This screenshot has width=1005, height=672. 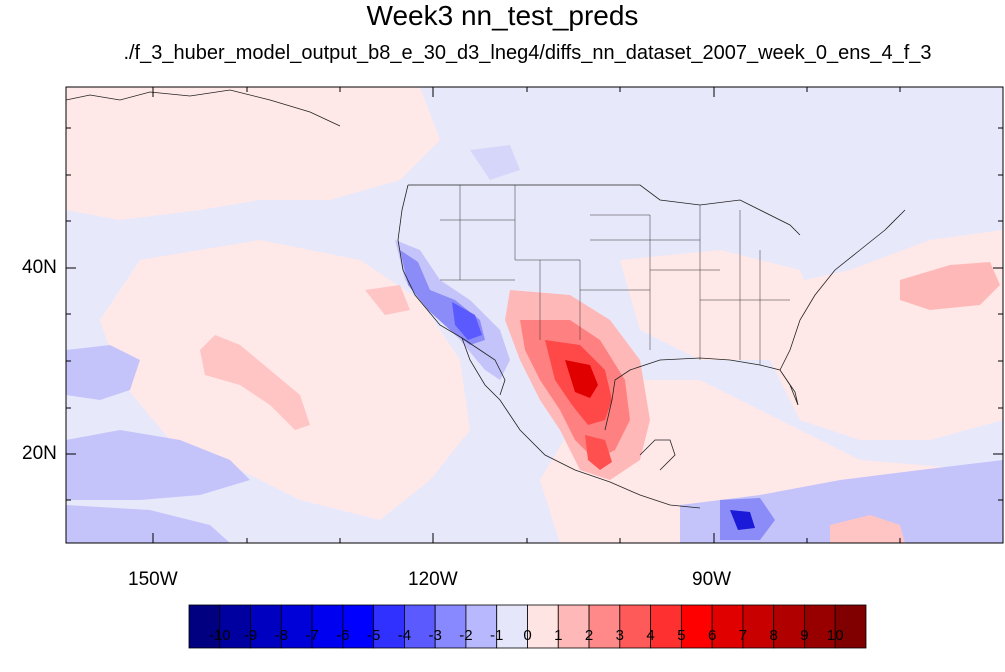 What do you see at coordinates (404, 635) in the screenshot?
I see `colorbar-label: -4` at bounding box center [404, 635].